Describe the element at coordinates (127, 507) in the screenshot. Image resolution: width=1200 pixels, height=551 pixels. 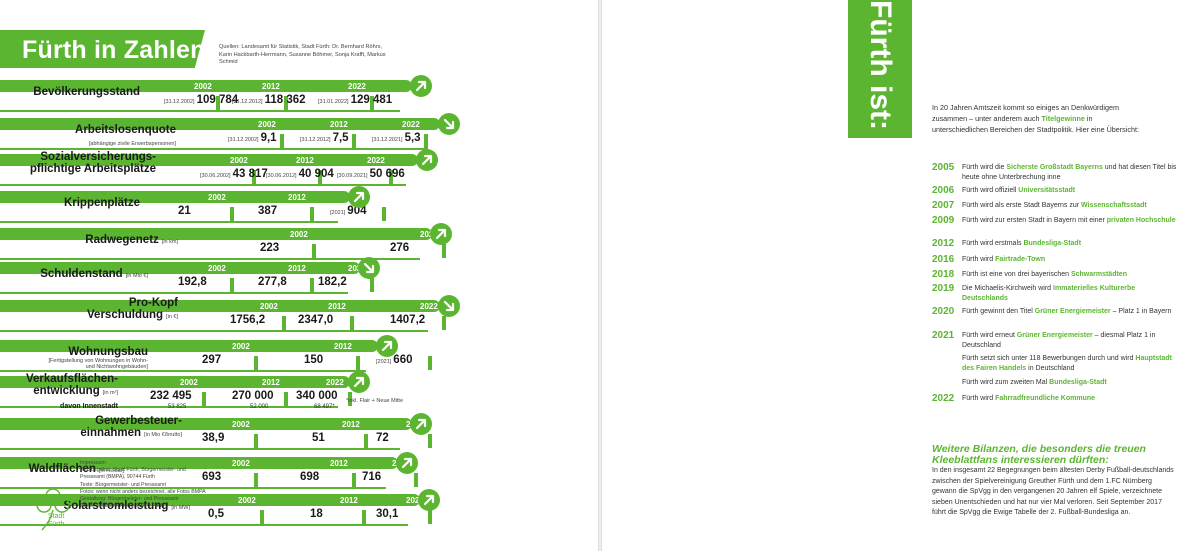
I see `stat-label: Solarstromleistung [in MW]` at that location.